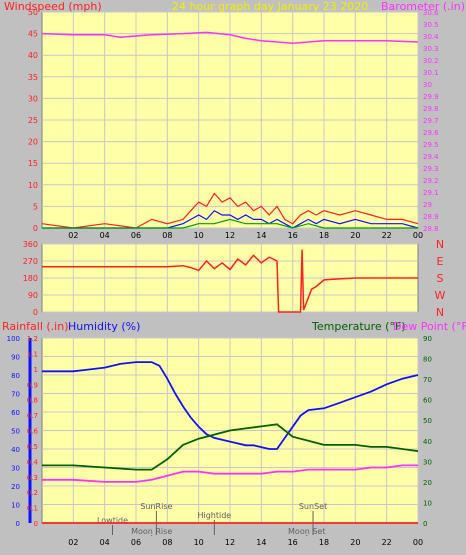 This screenshot has height=555, width=466. What do you see at coordinates (33, 462) in the screenshot?
I see `rainfall-tick-label: 0.4` at bounding box center [33, 462].